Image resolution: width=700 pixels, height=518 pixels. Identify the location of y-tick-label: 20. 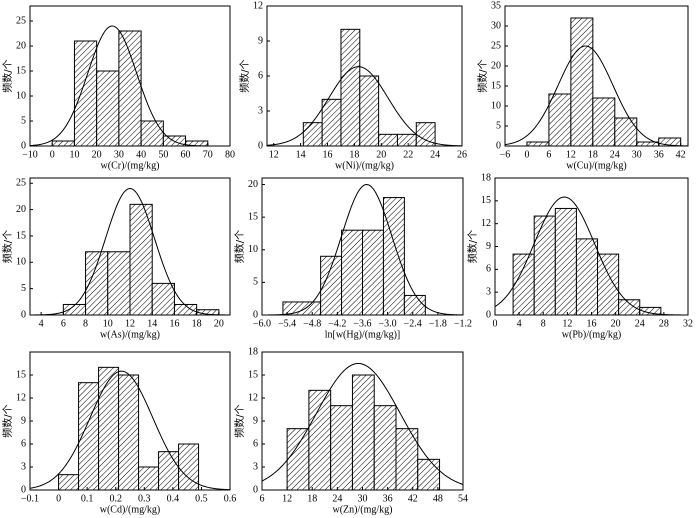
(496, 65).